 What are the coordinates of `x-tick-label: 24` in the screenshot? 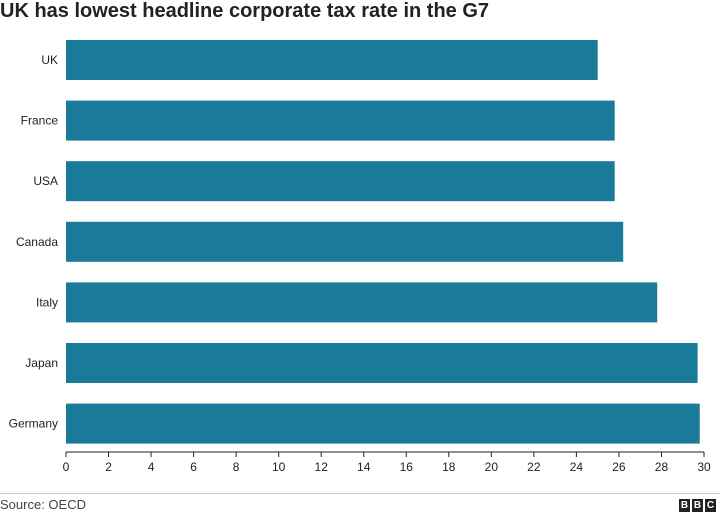 It's located at (577, 467).